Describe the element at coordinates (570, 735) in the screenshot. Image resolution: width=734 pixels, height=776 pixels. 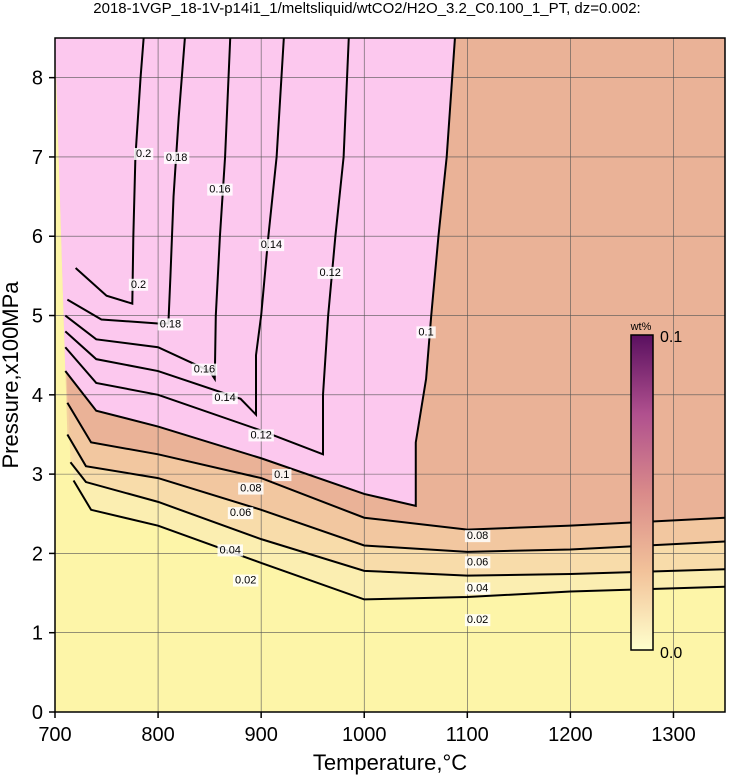
I see `x-tick-label: 1200` at that location.